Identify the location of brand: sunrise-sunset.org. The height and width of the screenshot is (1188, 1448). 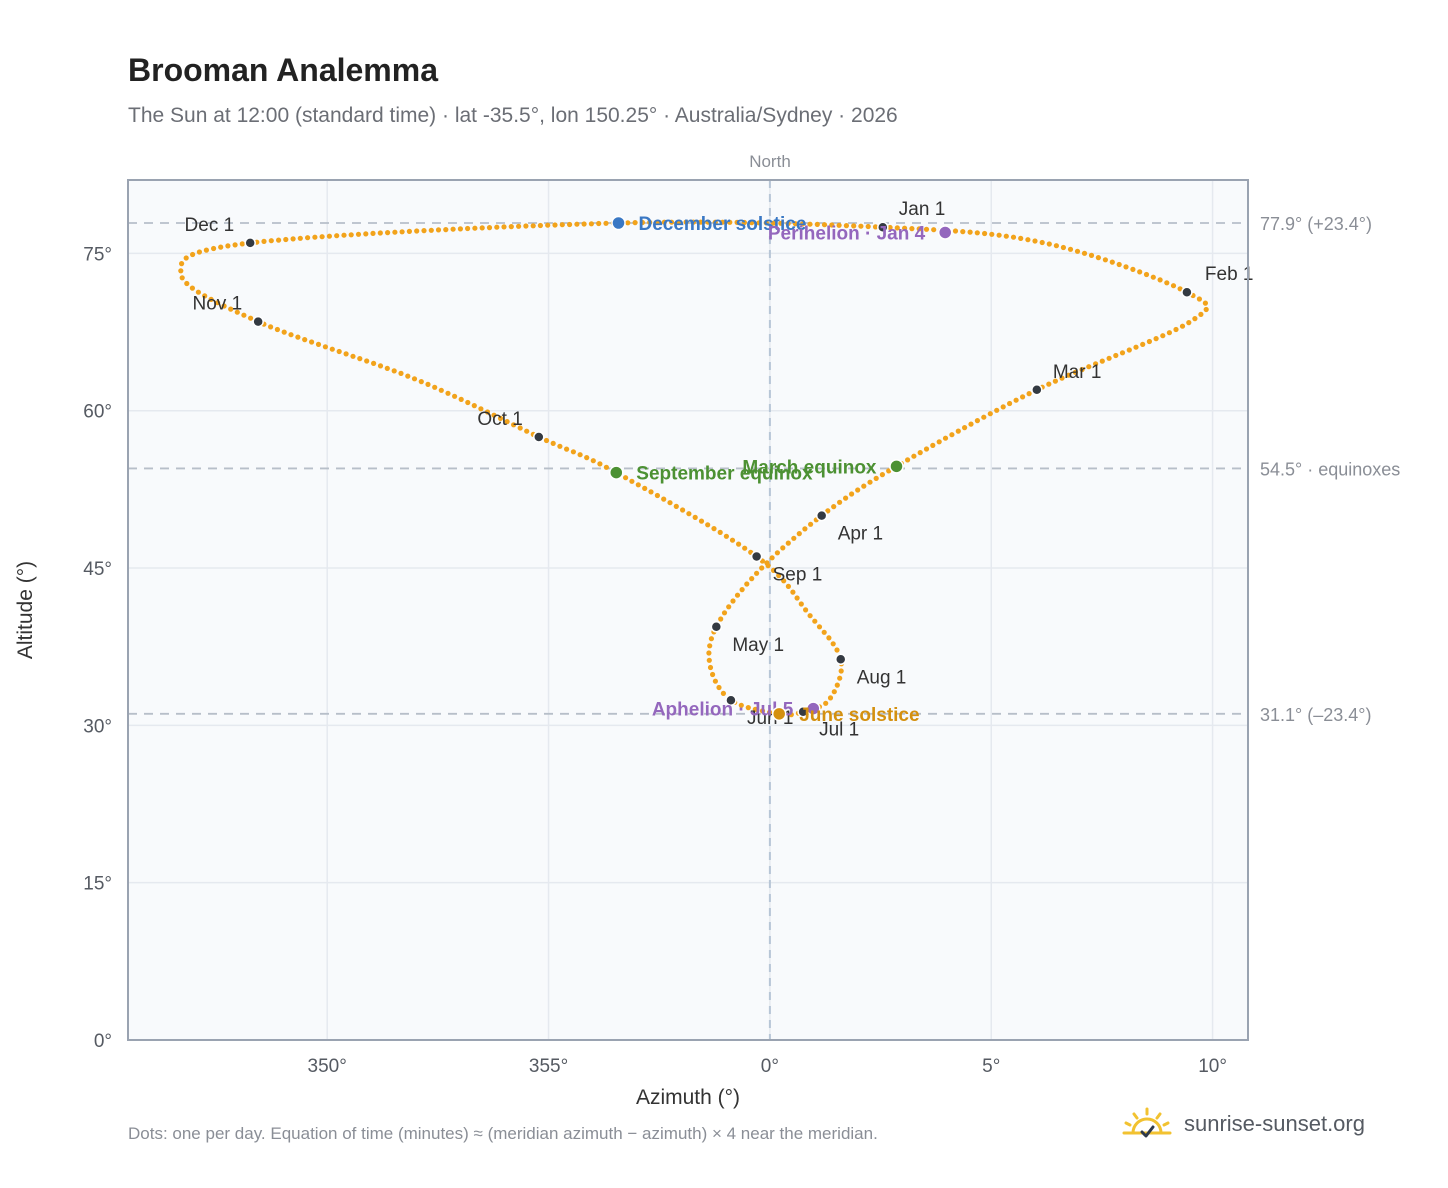
(1242, 1124).